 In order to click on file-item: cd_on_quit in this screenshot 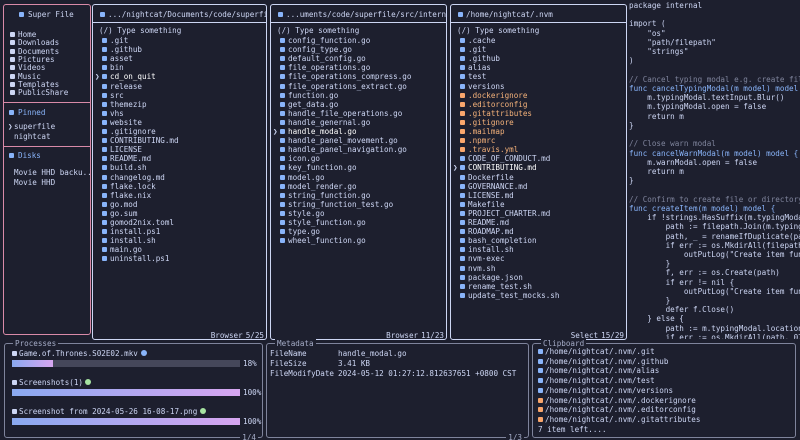, I will do `click(133, 77)`.